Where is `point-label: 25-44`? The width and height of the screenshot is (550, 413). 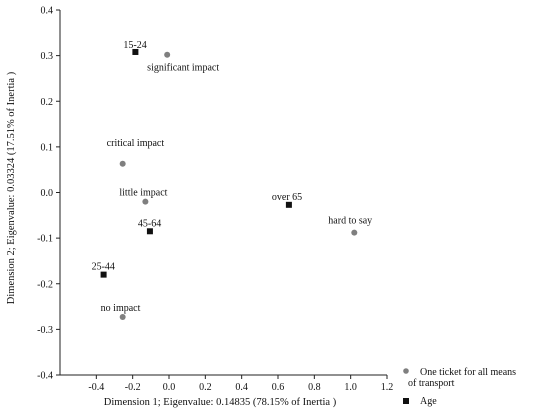
point-label: 25-44 is located at coordinates (103, 267).